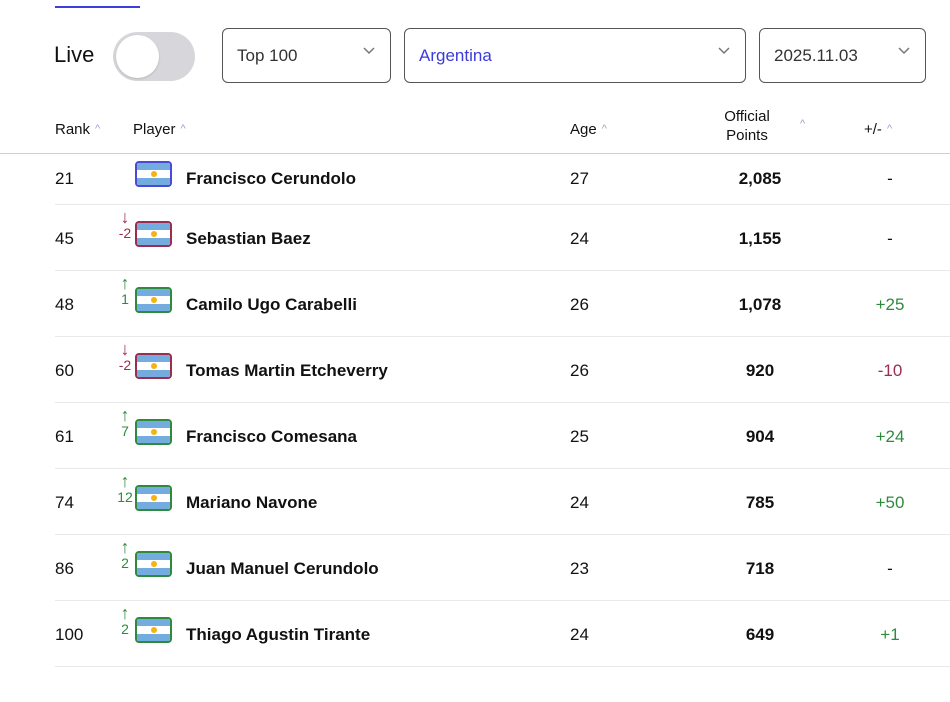 This screenshot has width=950, height=702. Describe the element at coordinates (890, 502) in the screenshot. I see `points-diff: +50` at that location.